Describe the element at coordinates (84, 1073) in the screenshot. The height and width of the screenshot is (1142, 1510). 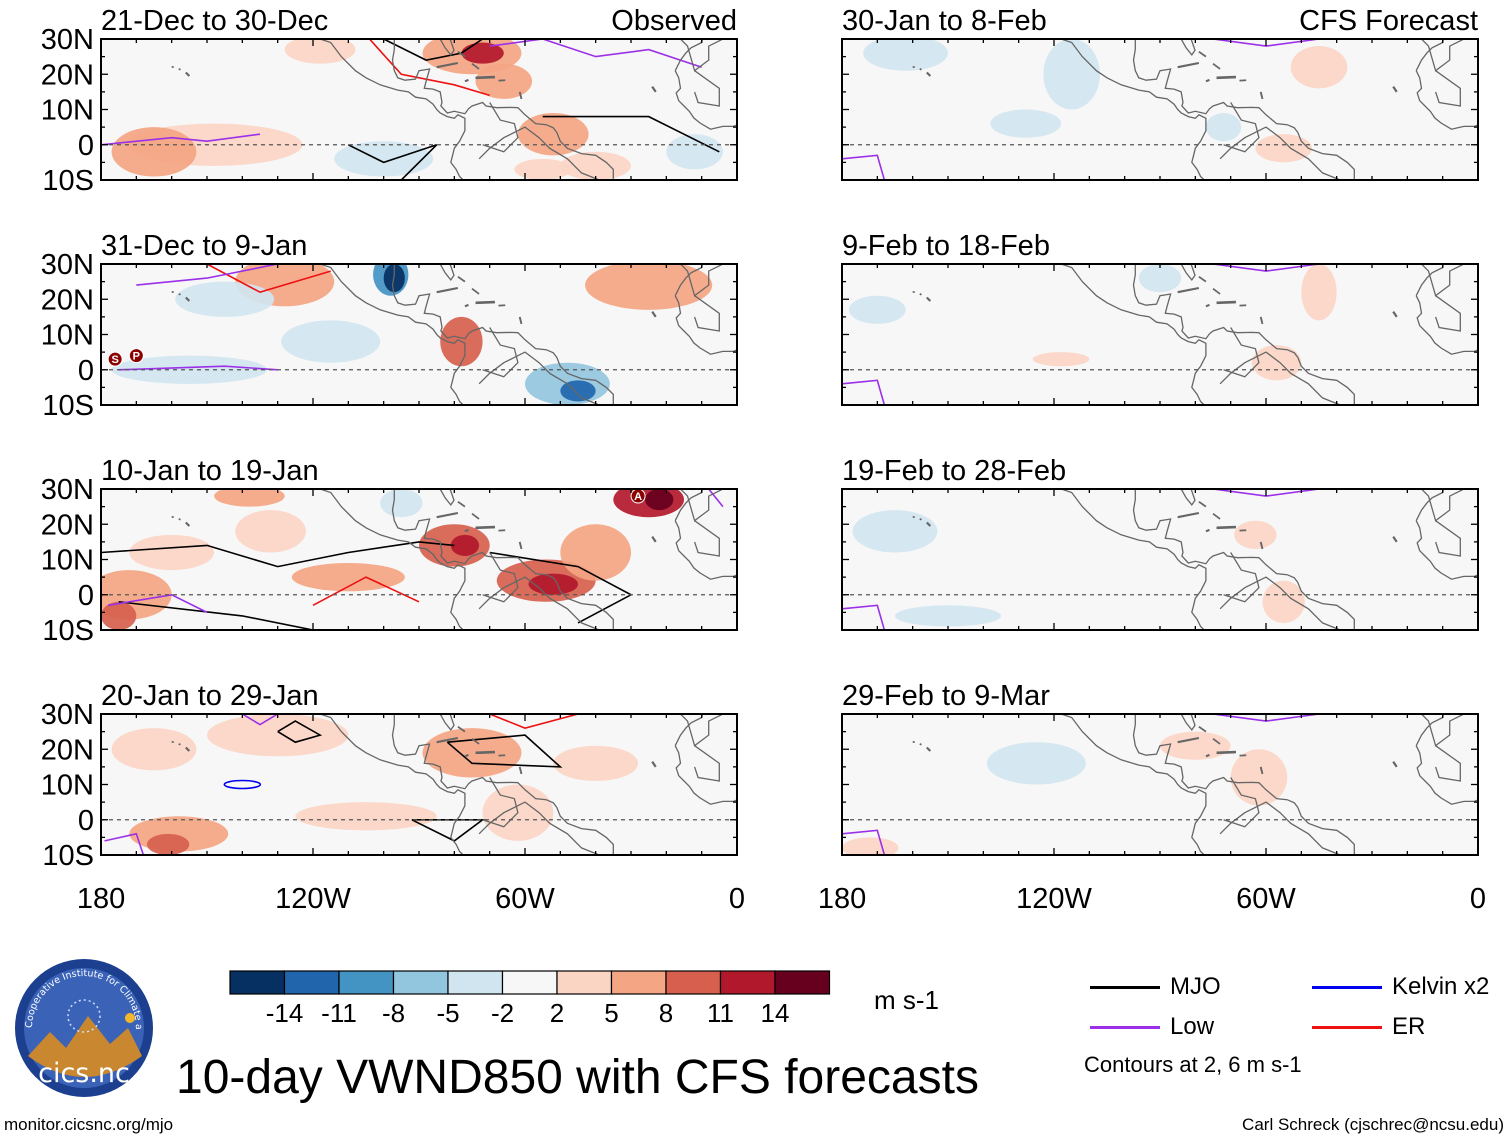
I see `logo-name: cics.nc` at that location.